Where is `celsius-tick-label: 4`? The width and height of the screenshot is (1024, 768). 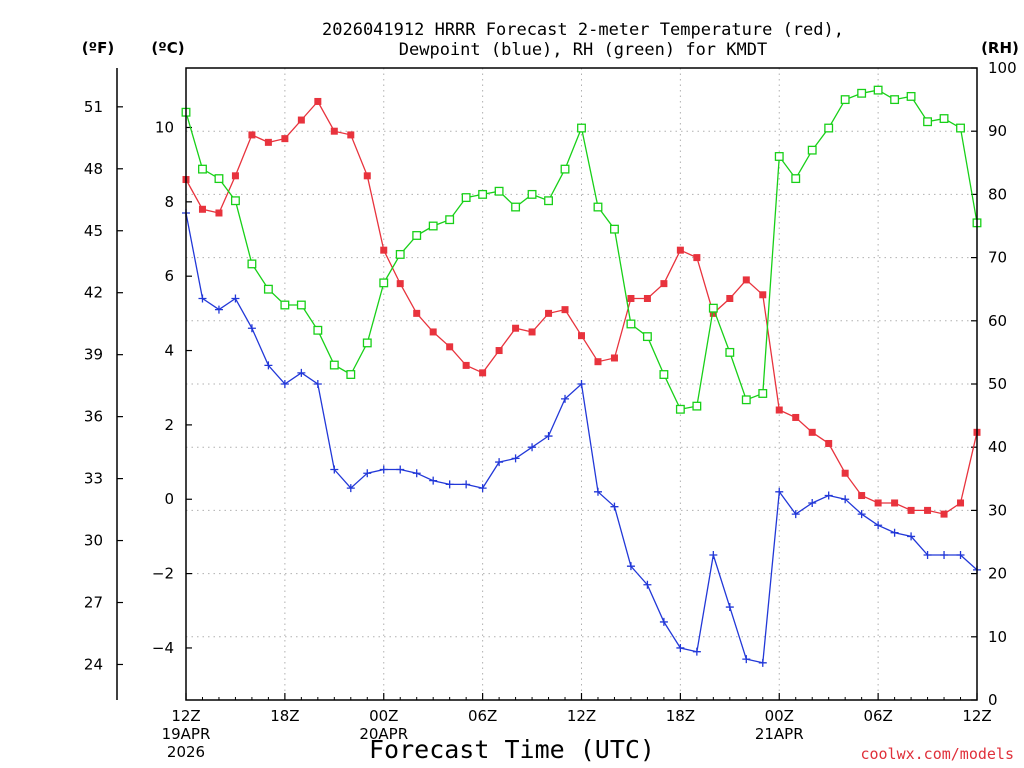 celsius-tick-label: 4 is located at coordinates (169, 351).